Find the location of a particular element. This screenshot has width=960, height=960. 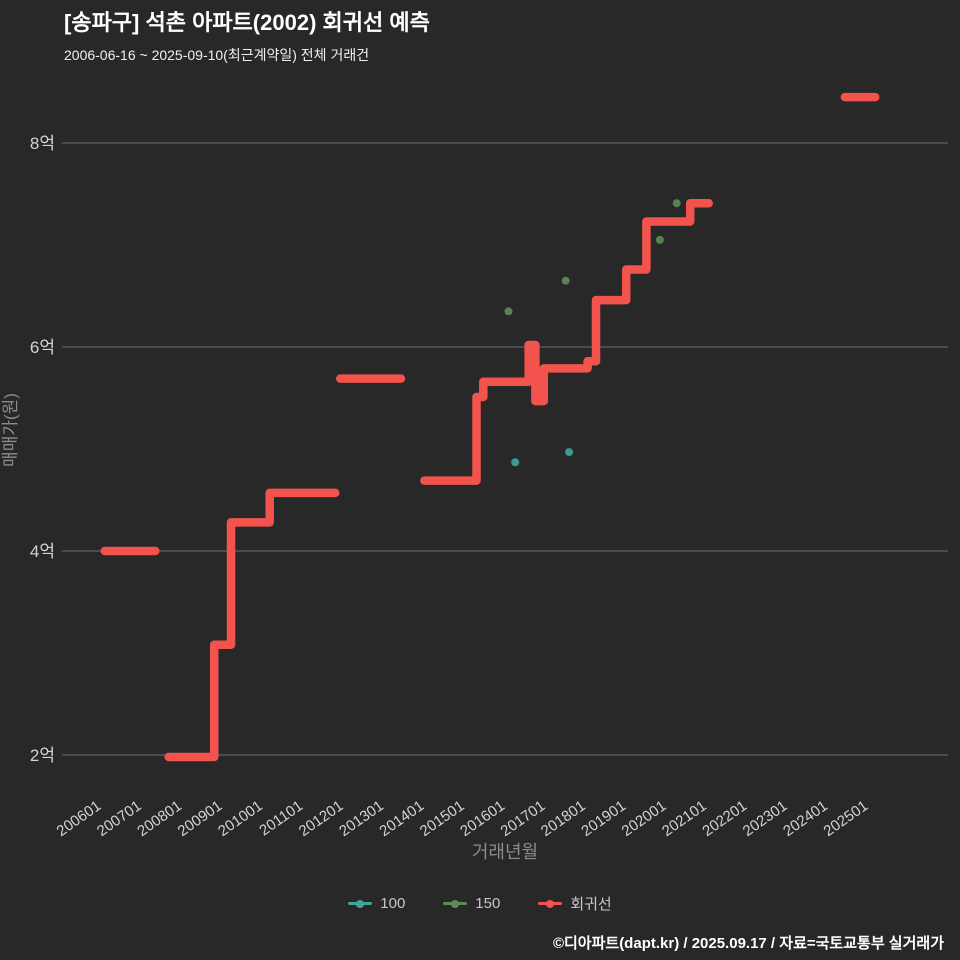

x-axis-label: 거래년월 is located at coordinates (505, 852).